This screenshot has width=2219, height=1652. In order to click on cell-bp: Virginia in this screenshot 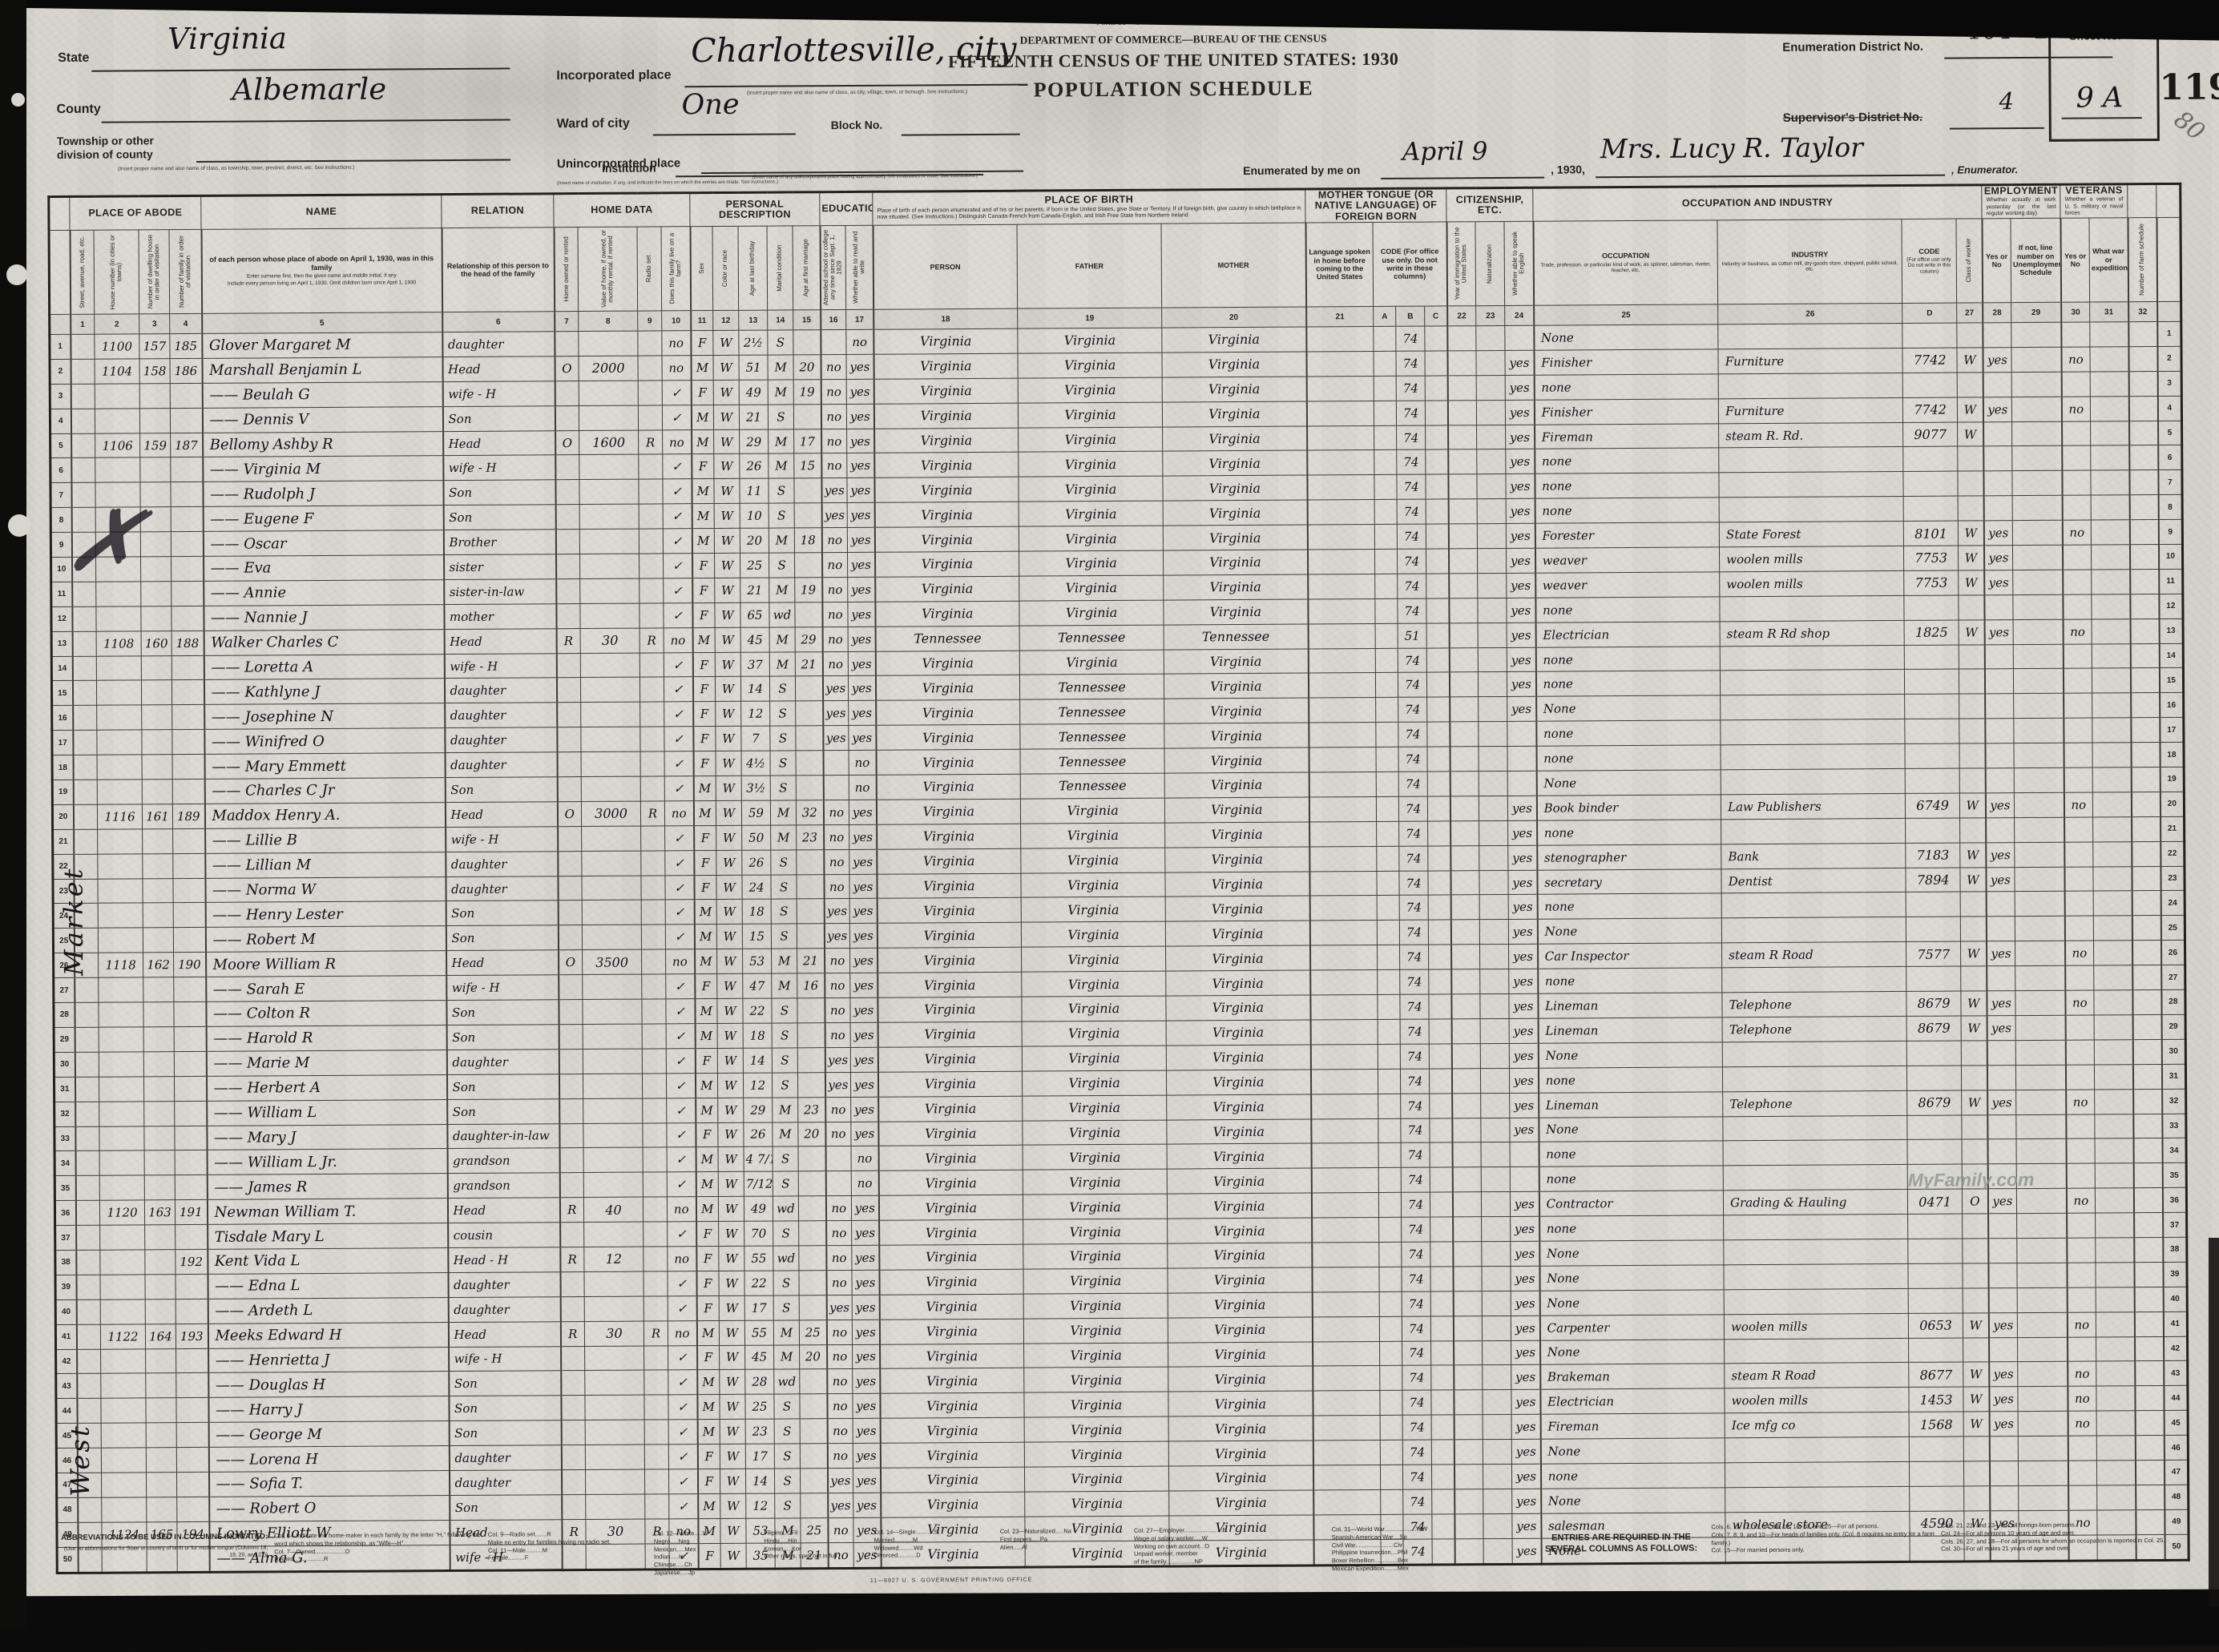, I will do `click(953, 1455)`.